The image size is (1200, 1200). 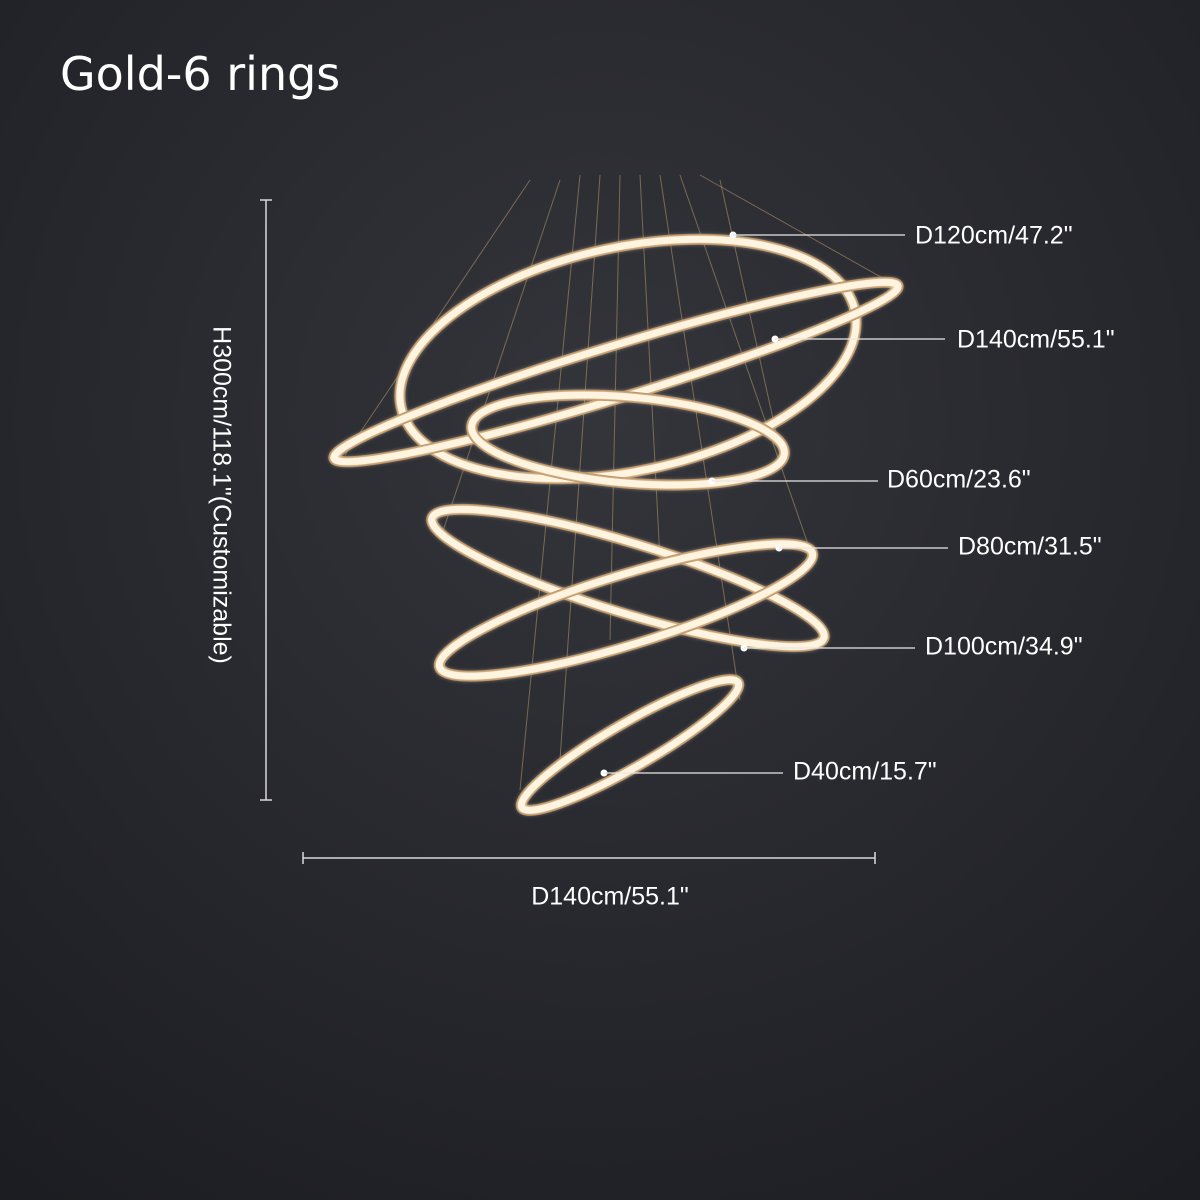 What do you see at coordinates (1004, 647) in the screenshot?
I see `ring-label: D100cm/34.9"` at bounding box center [1004, 647].